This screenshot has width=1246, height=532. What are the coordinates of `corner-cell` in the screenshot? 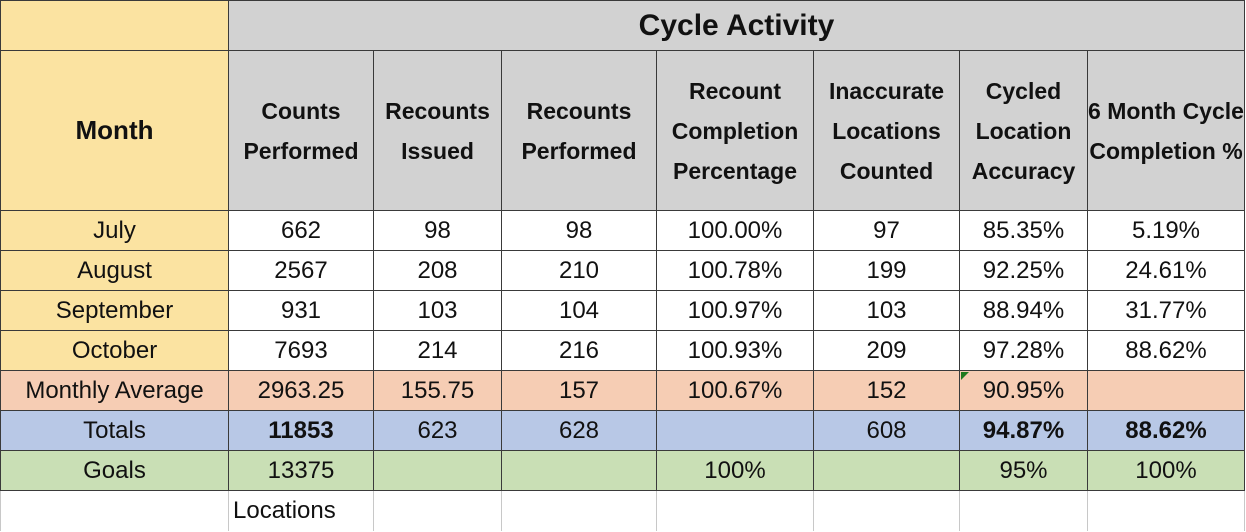 It's located at (114, 25).